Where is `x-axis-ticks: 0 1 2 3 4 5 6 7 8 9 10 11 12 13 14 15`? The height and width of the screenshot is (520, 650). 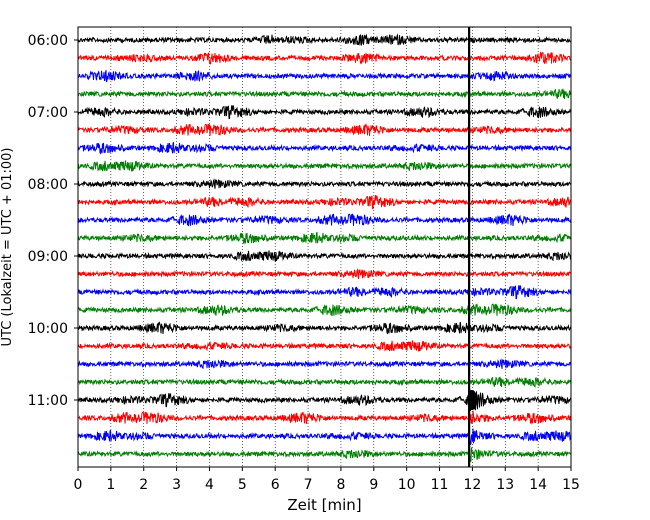
x-axis-ticks: 0 1 2 3 4 5 6 7 8 9 10 11 12 13 14 15 is located at coordinates (327, 480).